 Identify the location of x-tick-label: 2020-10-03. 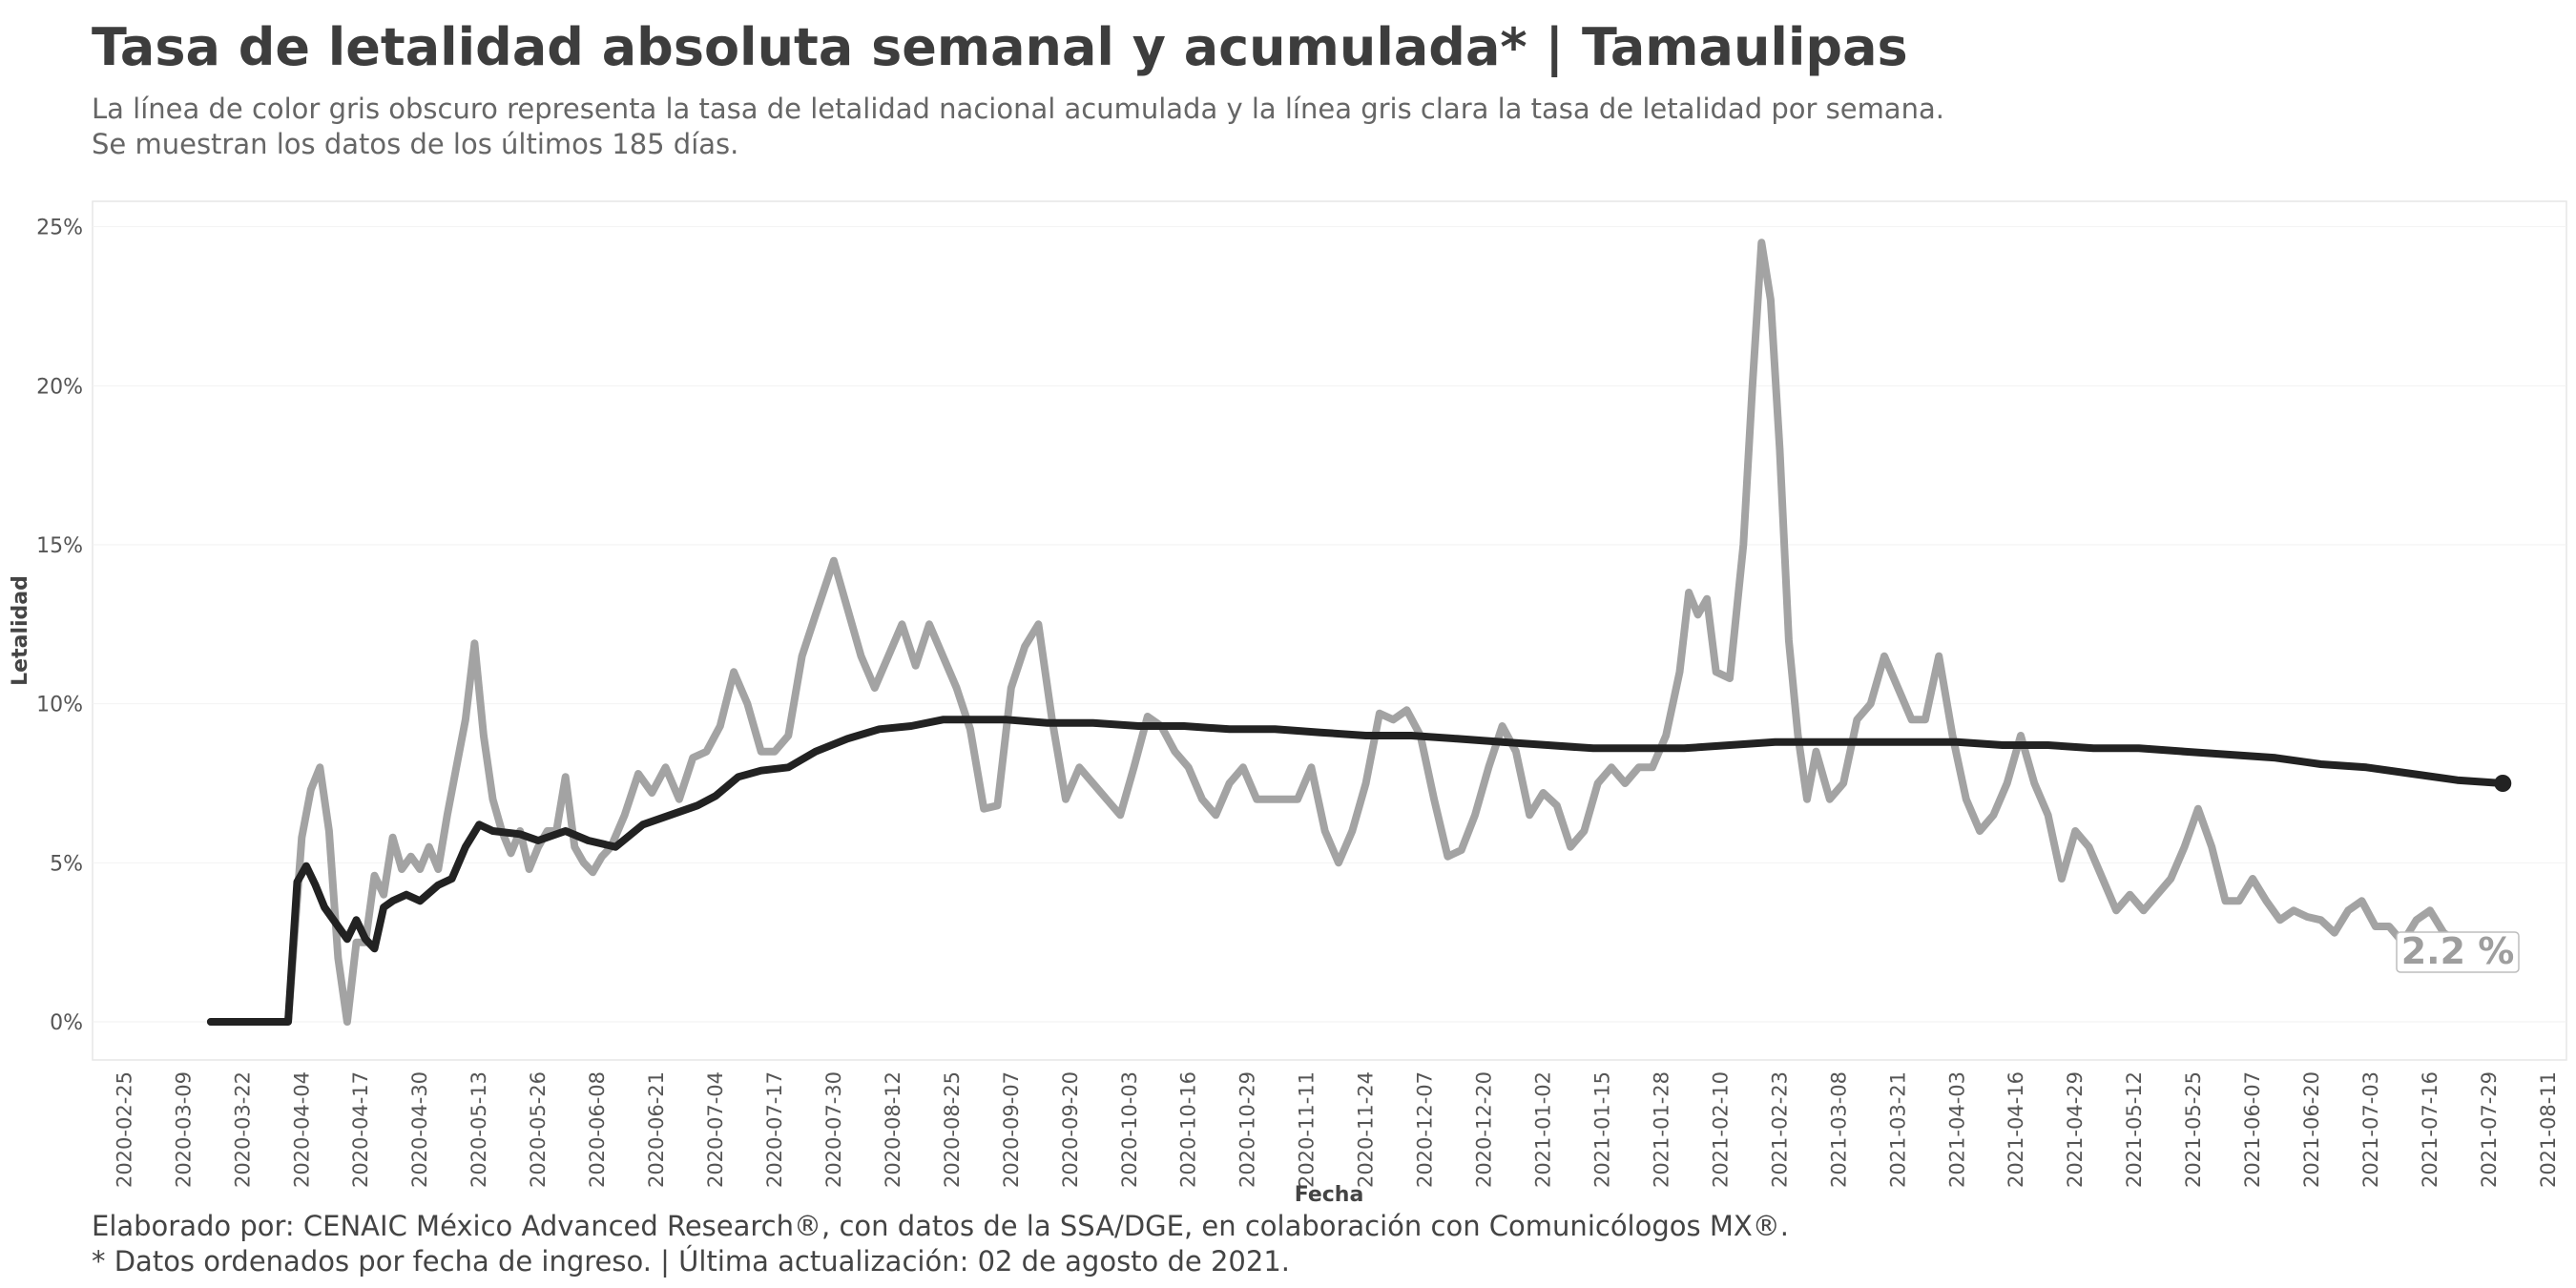
(1129, 1129).